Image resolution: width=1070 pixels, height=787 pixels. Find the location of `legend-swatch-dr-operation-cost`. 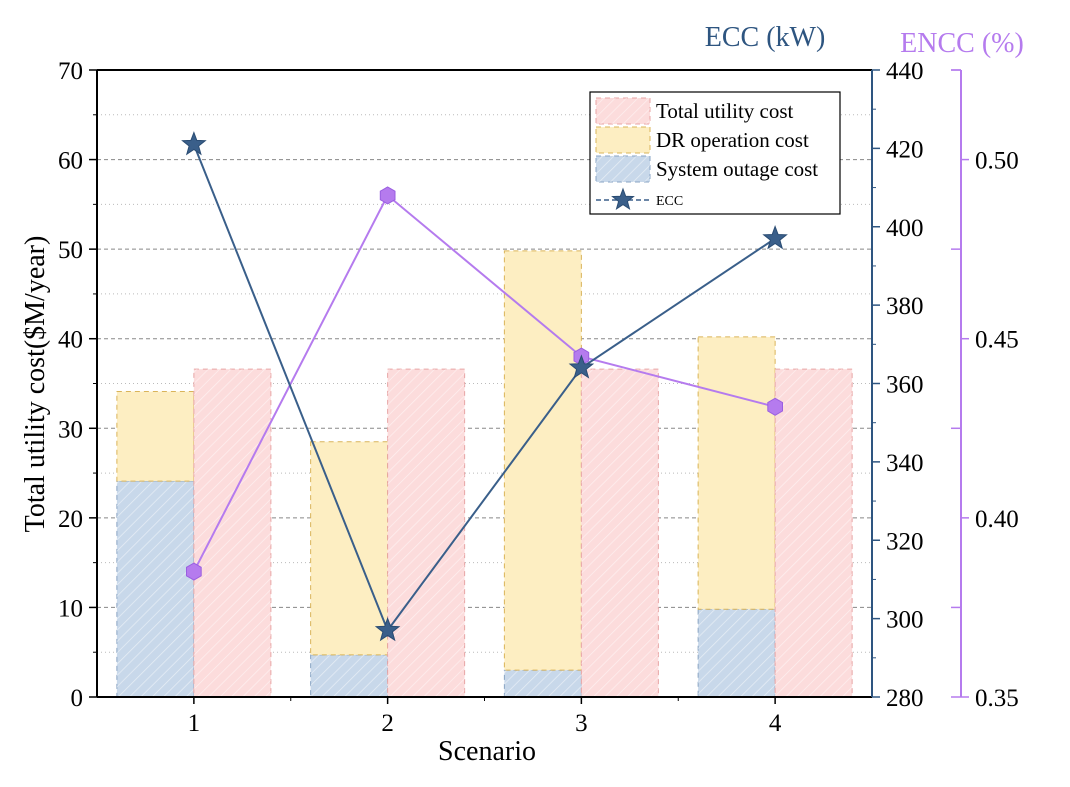

legend-swatch-dr-operation-cost is located at coordinates (623, 140).